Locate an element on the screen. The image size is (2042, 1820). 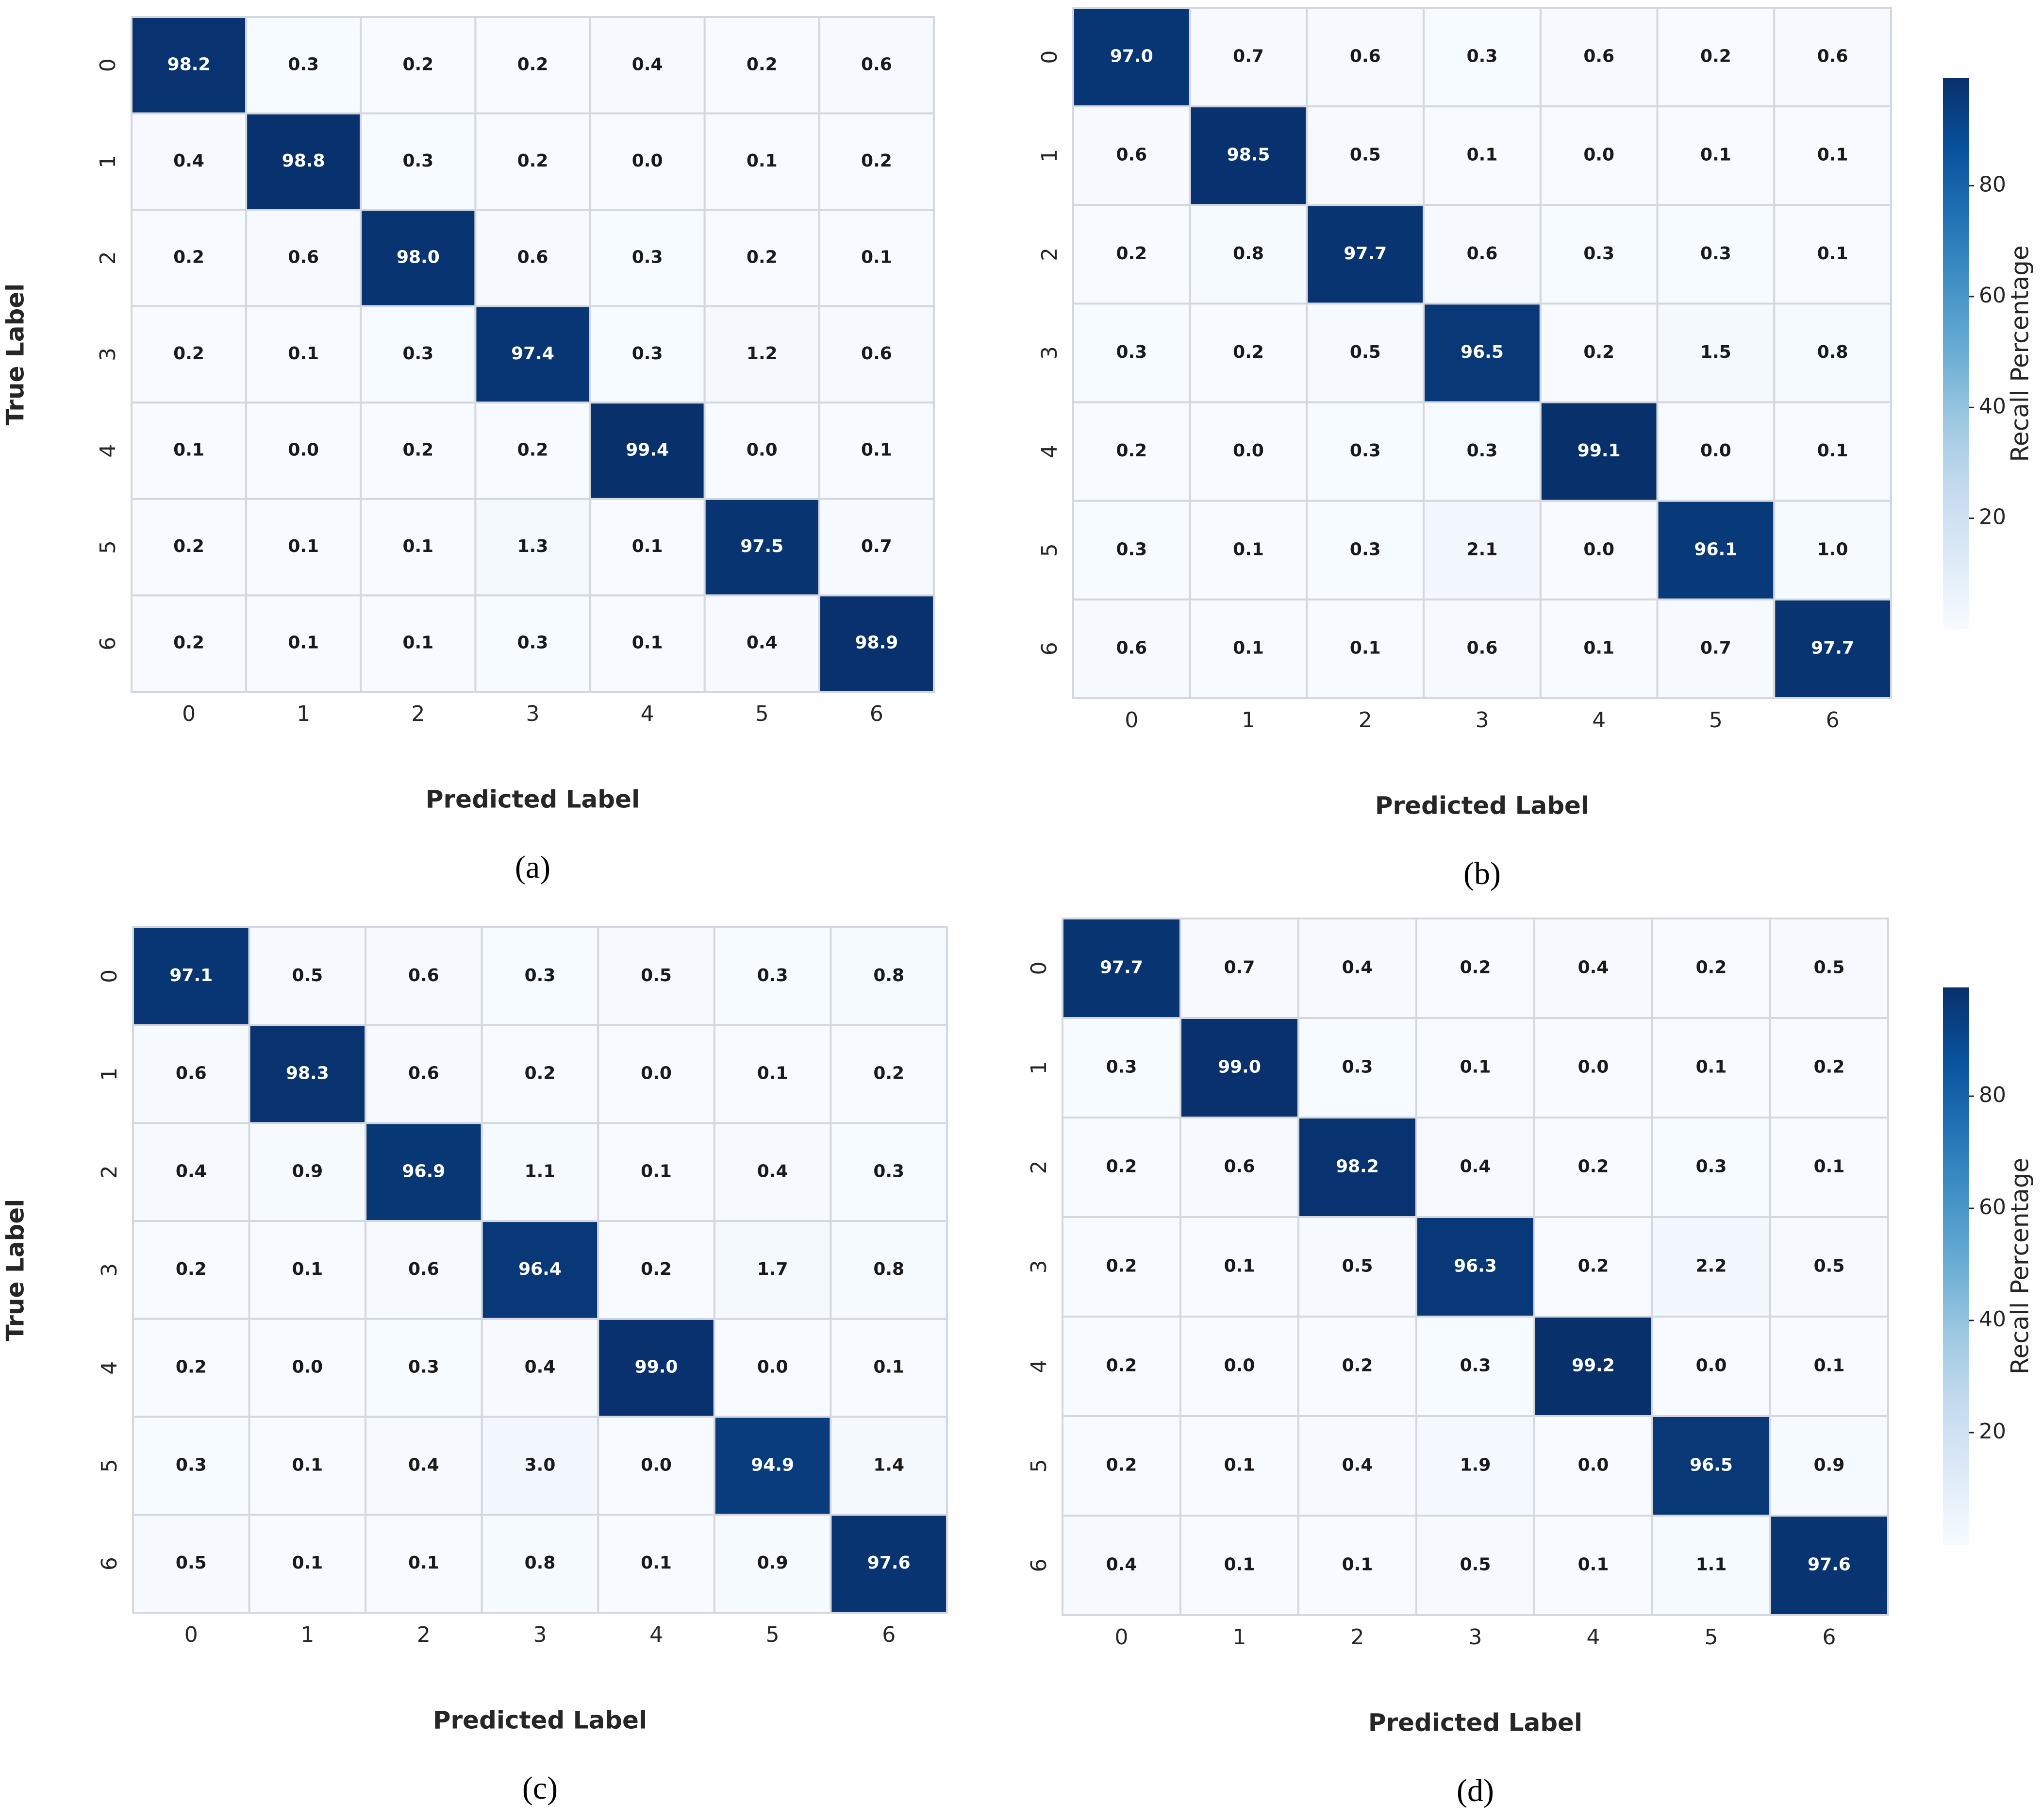
cell-label: 0.9 is located at coordinates (772, 1563).